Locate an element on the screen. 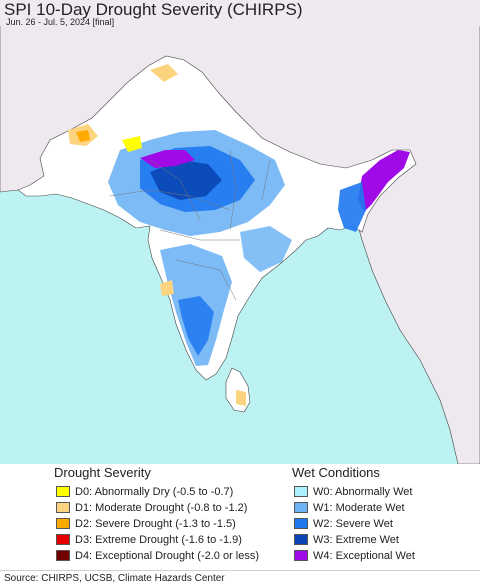 Image resolution: width=480 pixels, height=587 pixels. wet-legend-heading: Wet Conditions is located at coordinates (336, 472).